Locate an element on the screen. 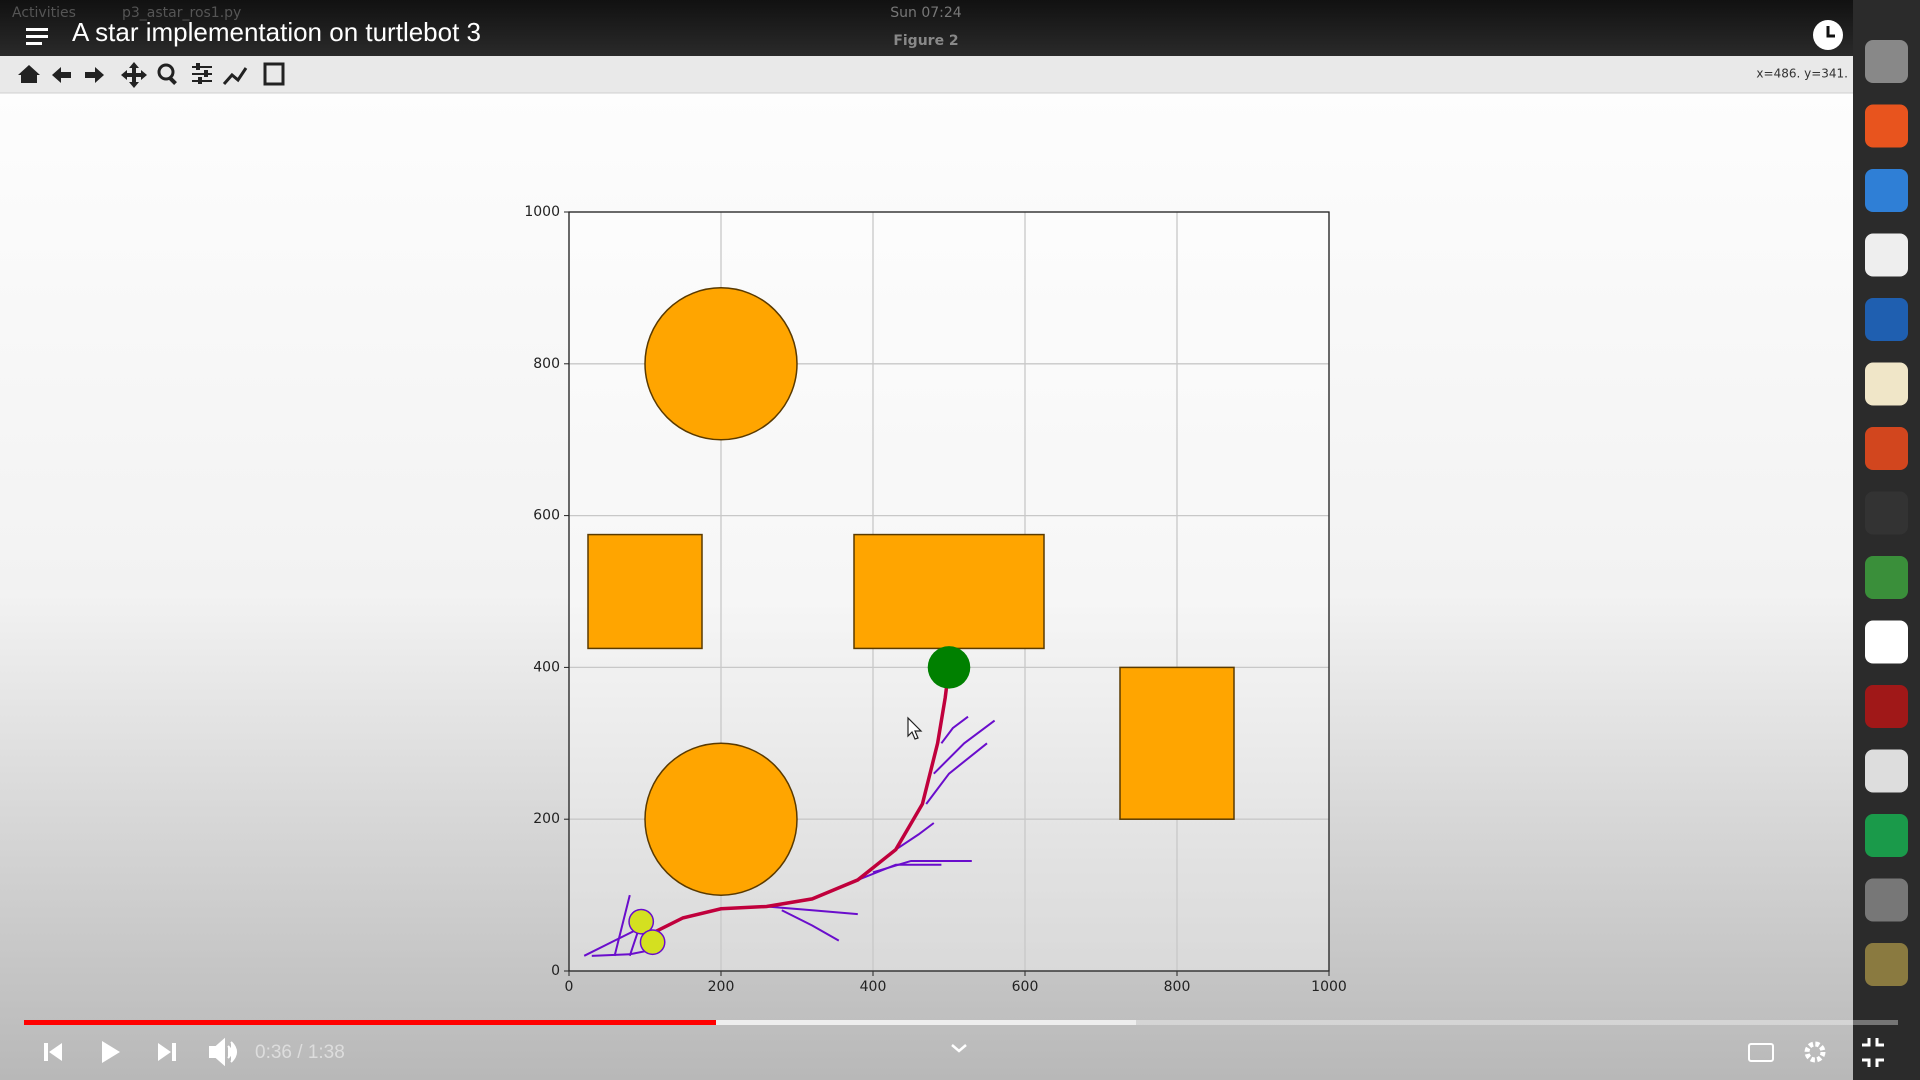  settings-button is located at coordinates (1815, 1052).